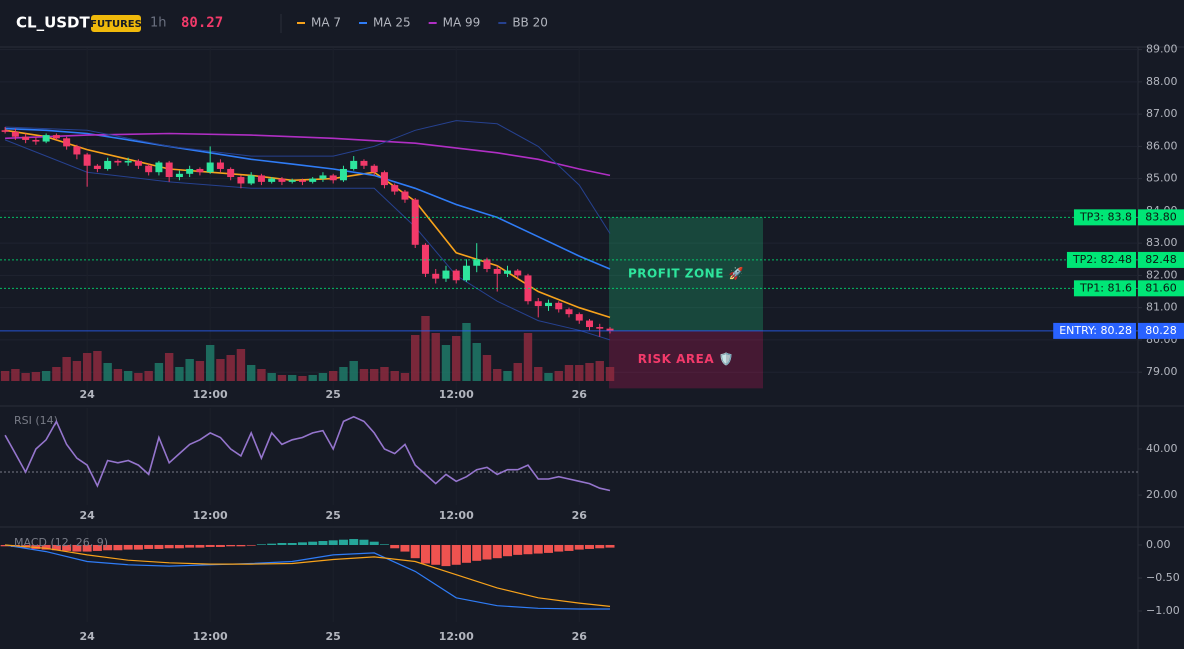  Describe the element at coordinates (1162, 145) in the screenshot. I see `y-tick-label: 86.00` at that location.